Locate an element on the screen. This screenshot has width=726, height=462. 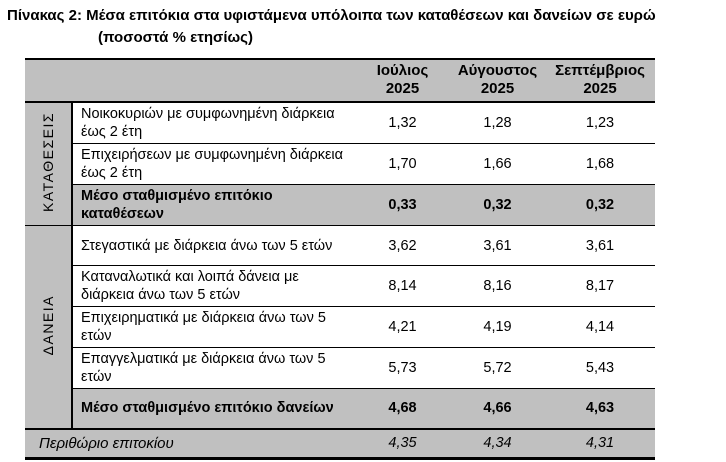
section-label-deposits: ΚΑΤΑΘΕΣΕΙΣ is located at coordinates (48, 164).